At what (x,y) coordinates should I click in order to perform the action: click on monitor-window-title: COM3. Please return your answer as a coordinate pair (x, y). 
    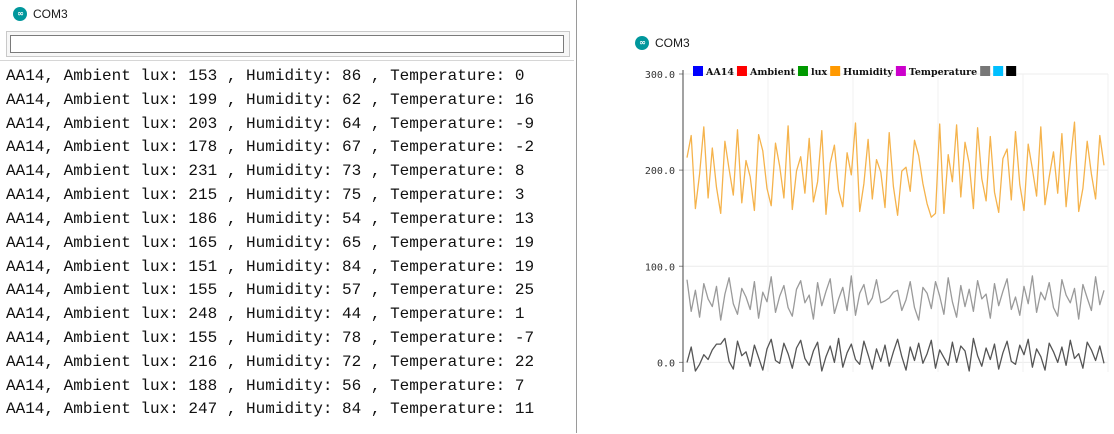
    Looking at the image, I should click on (50, 14).